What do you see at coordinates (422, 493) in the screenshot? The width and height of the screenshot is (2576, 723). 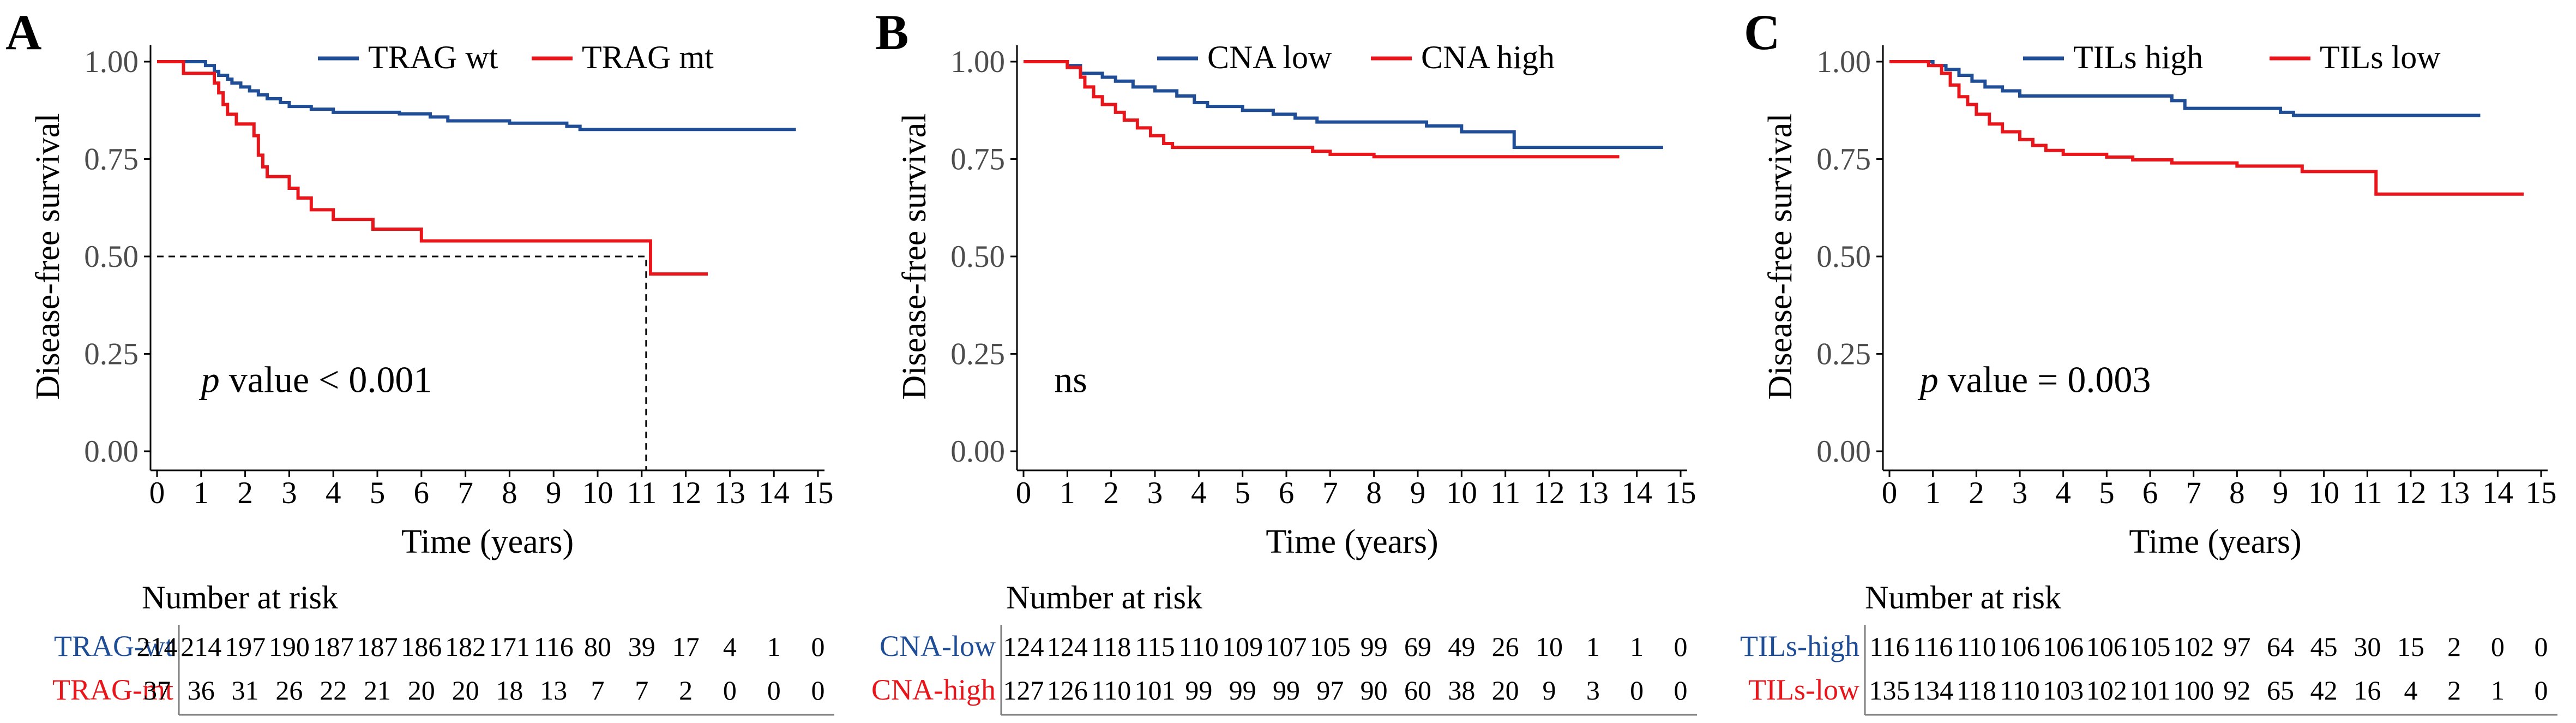 I see `x-tick-label: 6` at bounding box center [422, 493].